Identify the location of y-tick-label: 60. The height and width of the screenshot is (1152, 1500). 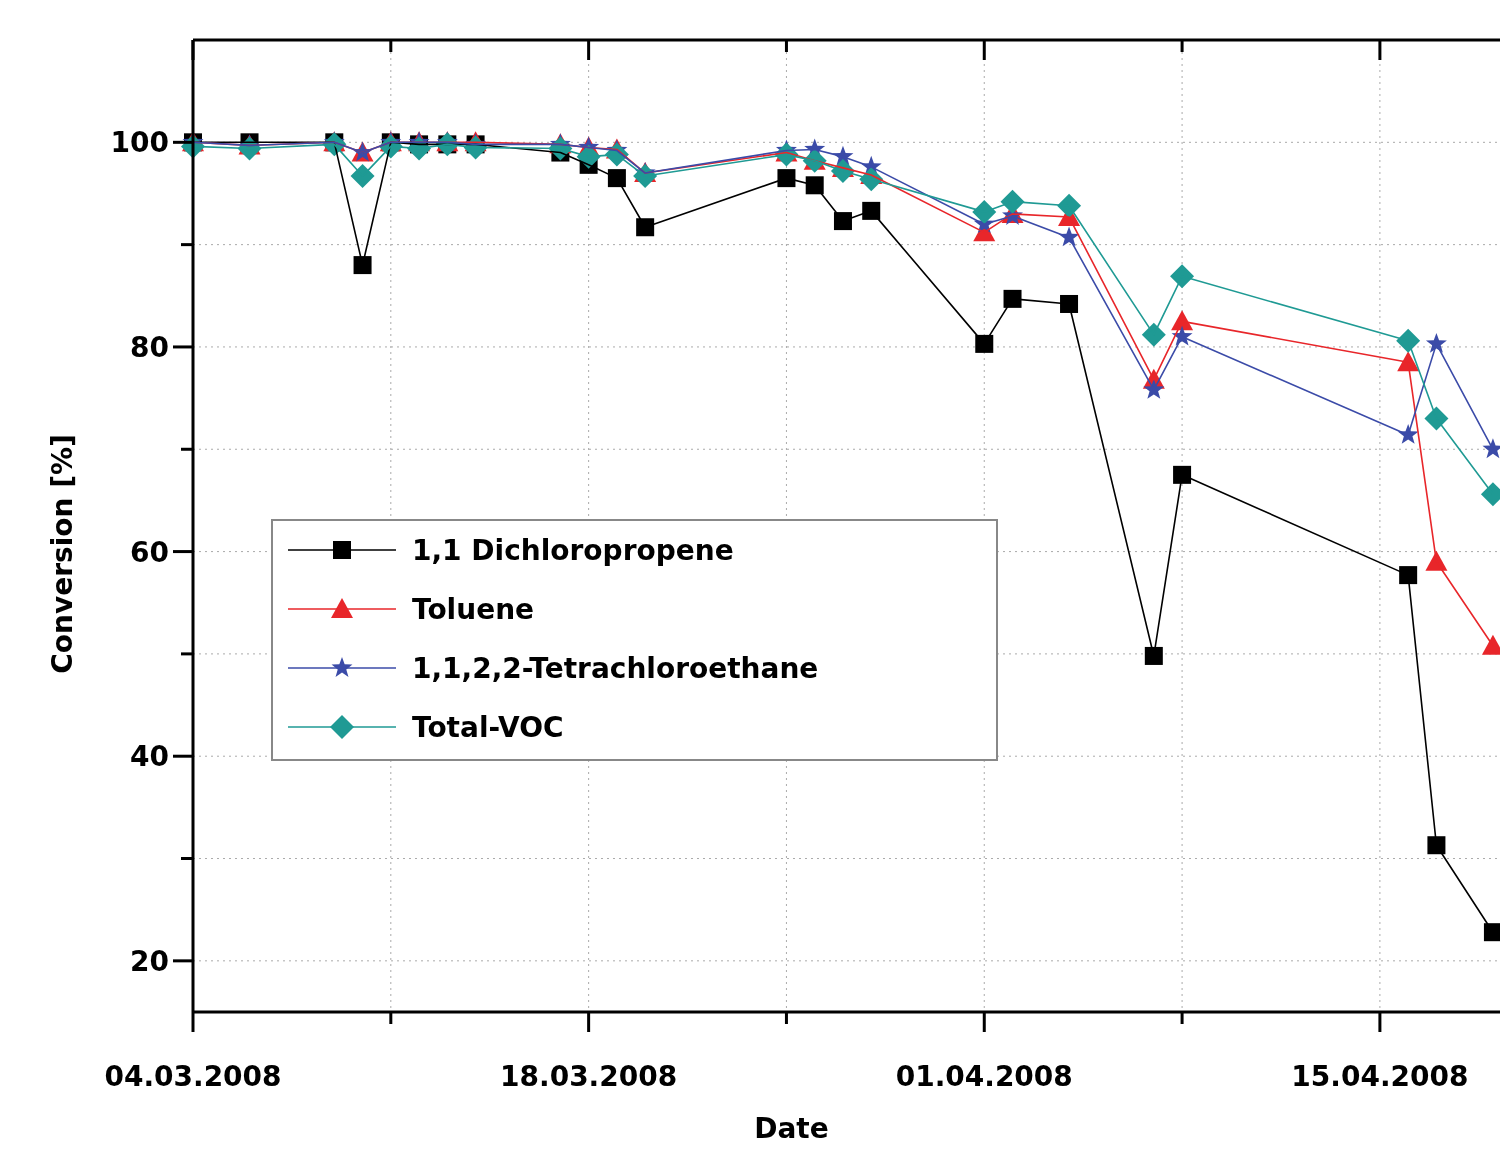
(149, 552).